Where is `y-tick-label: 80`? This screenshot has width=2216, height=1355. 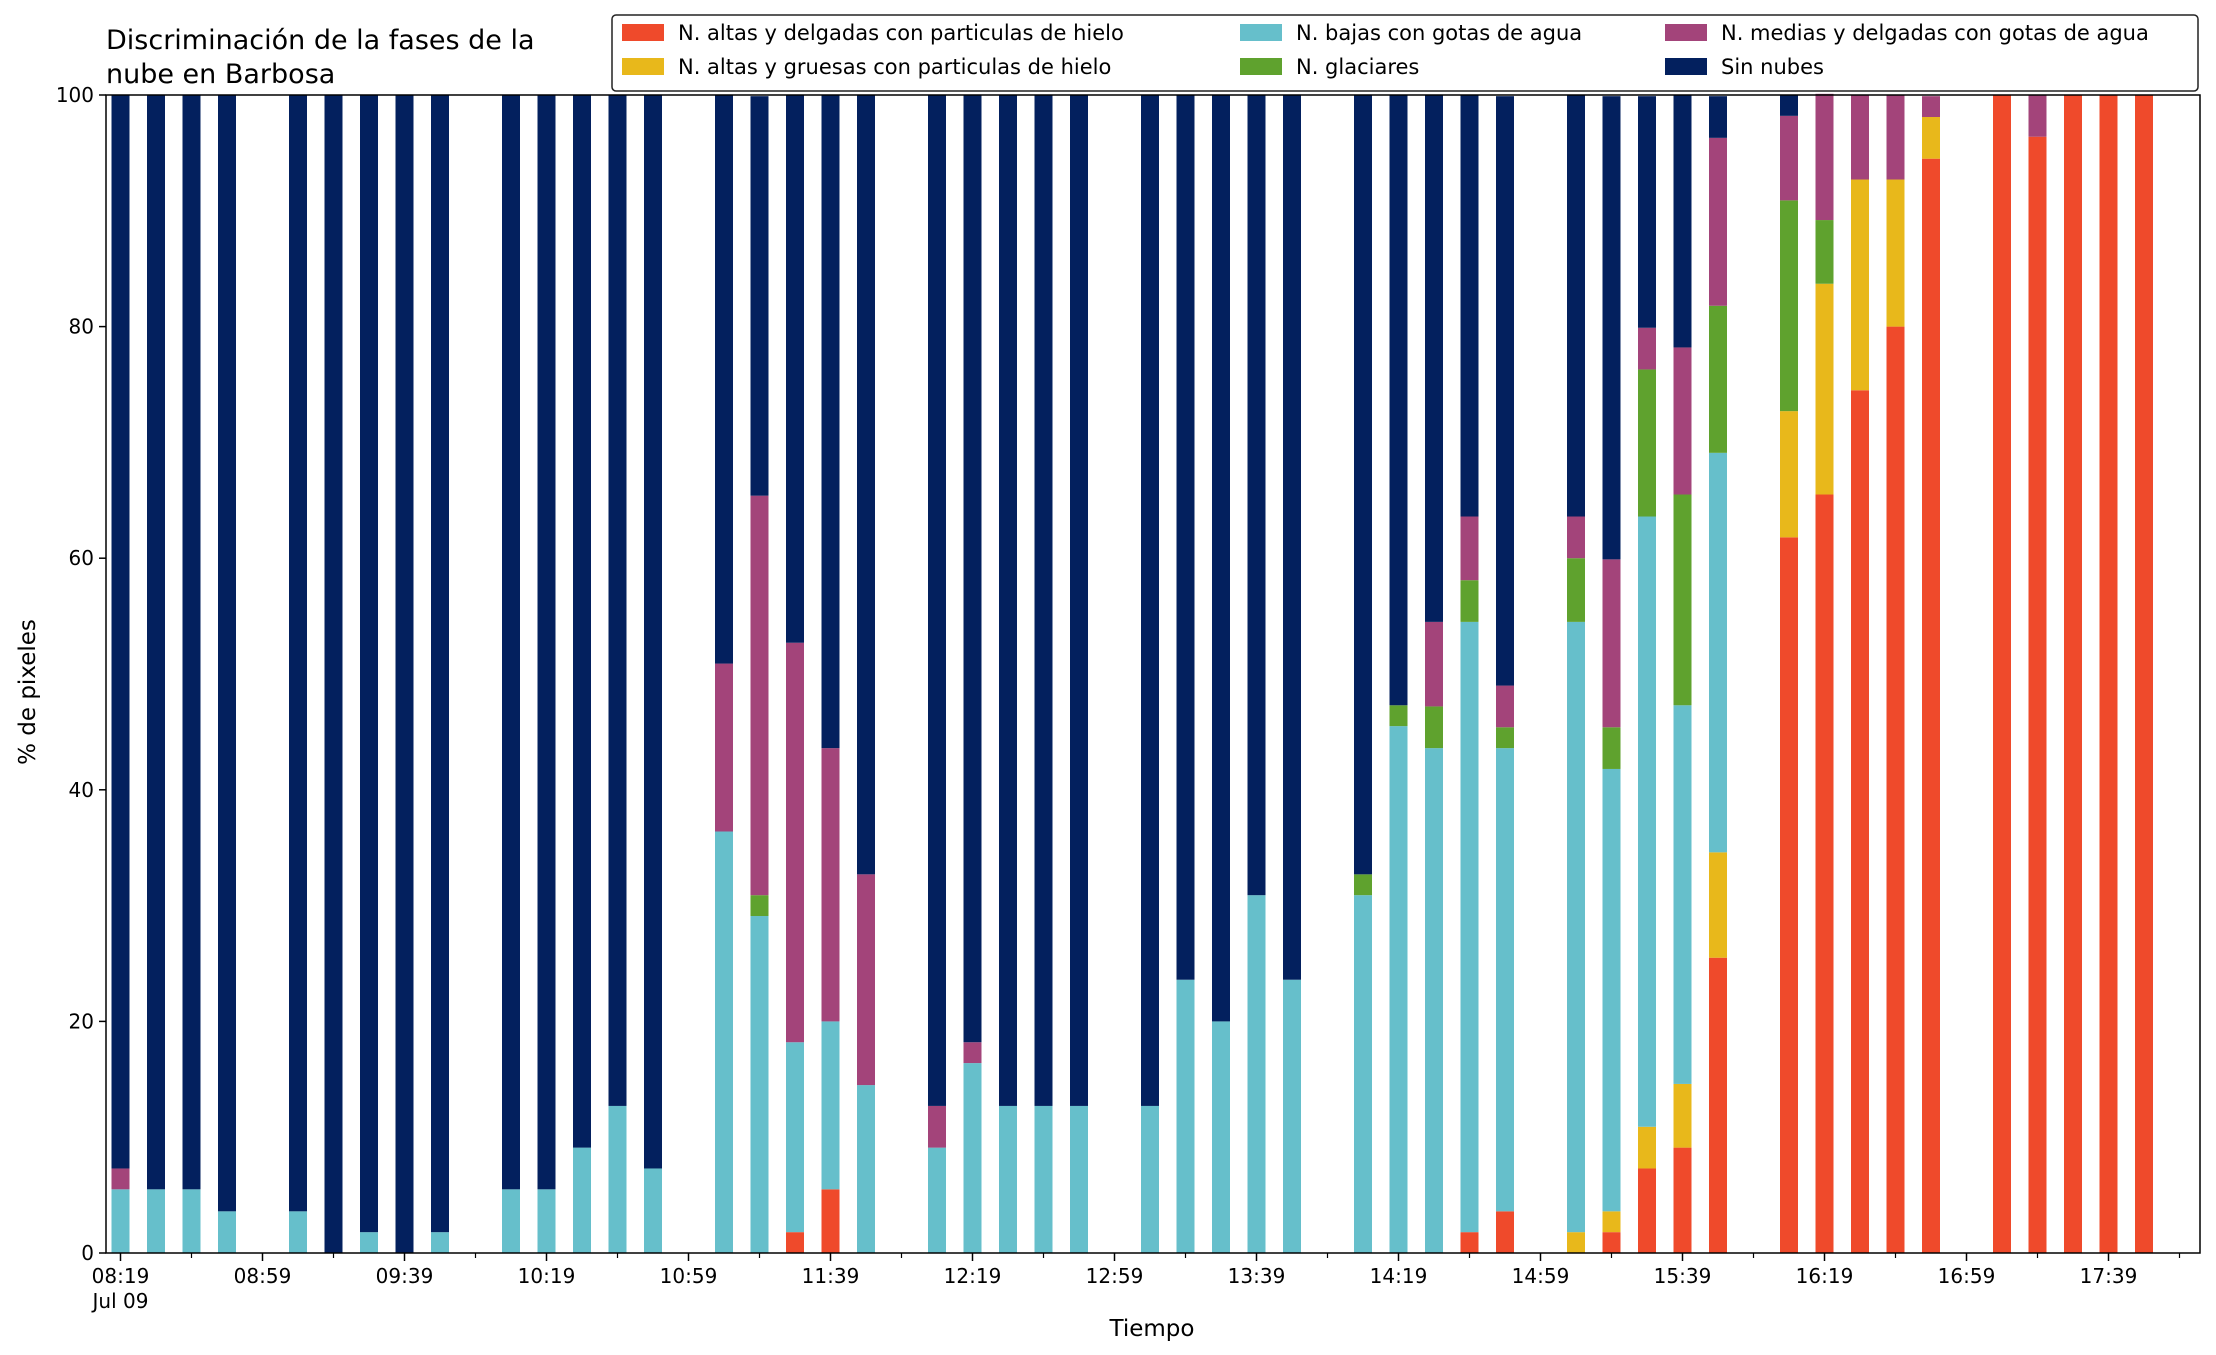 y-tick-label: 80 is located at coordinates (81, 327).